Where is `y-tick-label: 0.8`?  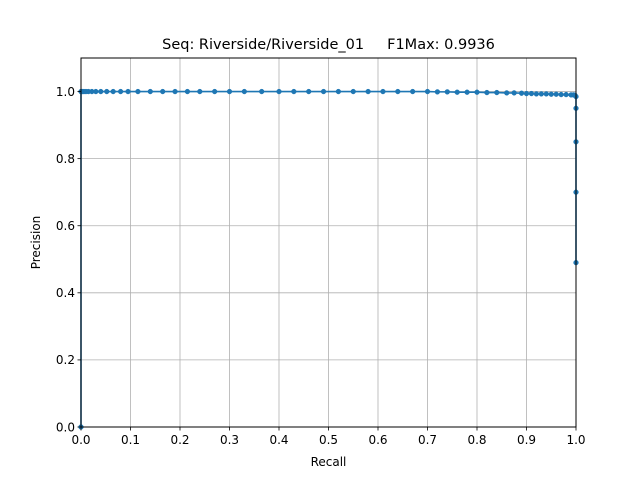 y-tick-label: 0.8 is located at coordinates (65, 159).